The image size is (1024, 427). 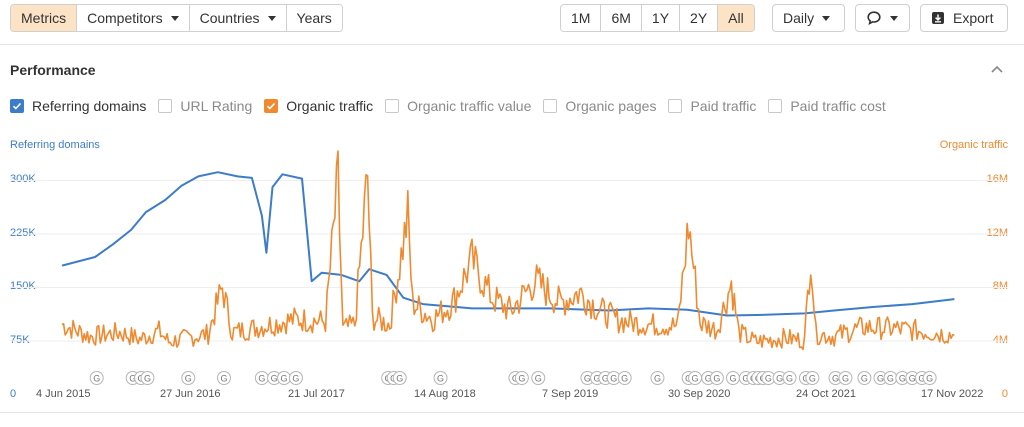 I want to click on tab-countries-label: Countries, so click(x=229, y=18).